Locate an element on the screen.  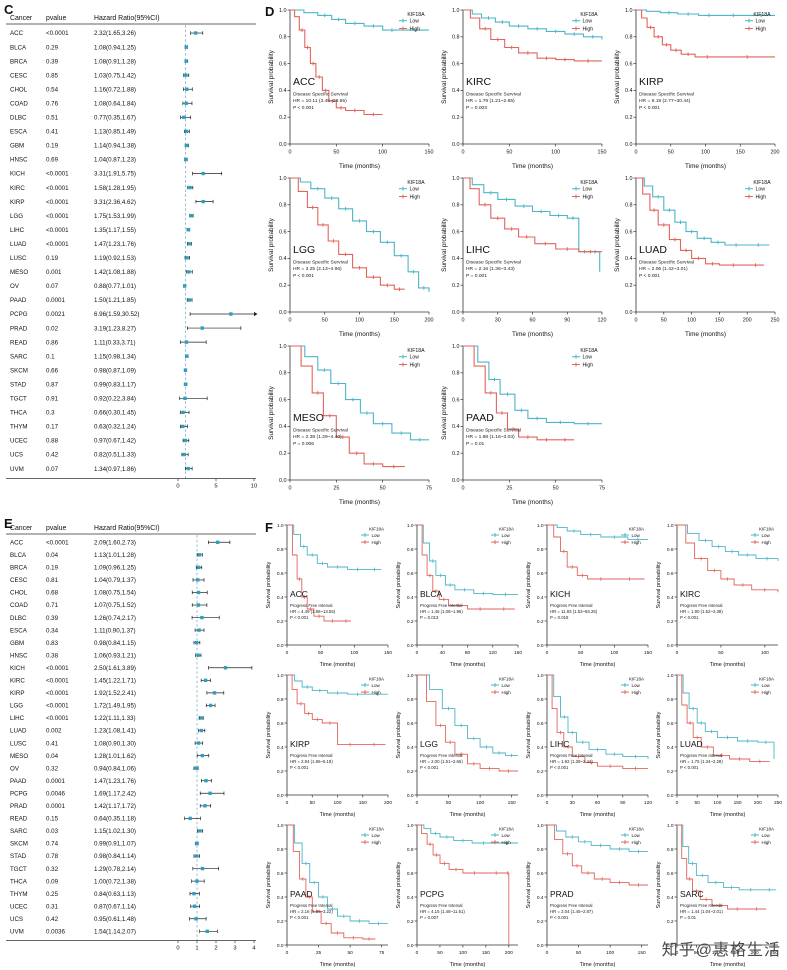
axis-tick-label: 0 is located at coordinates (177, 487).